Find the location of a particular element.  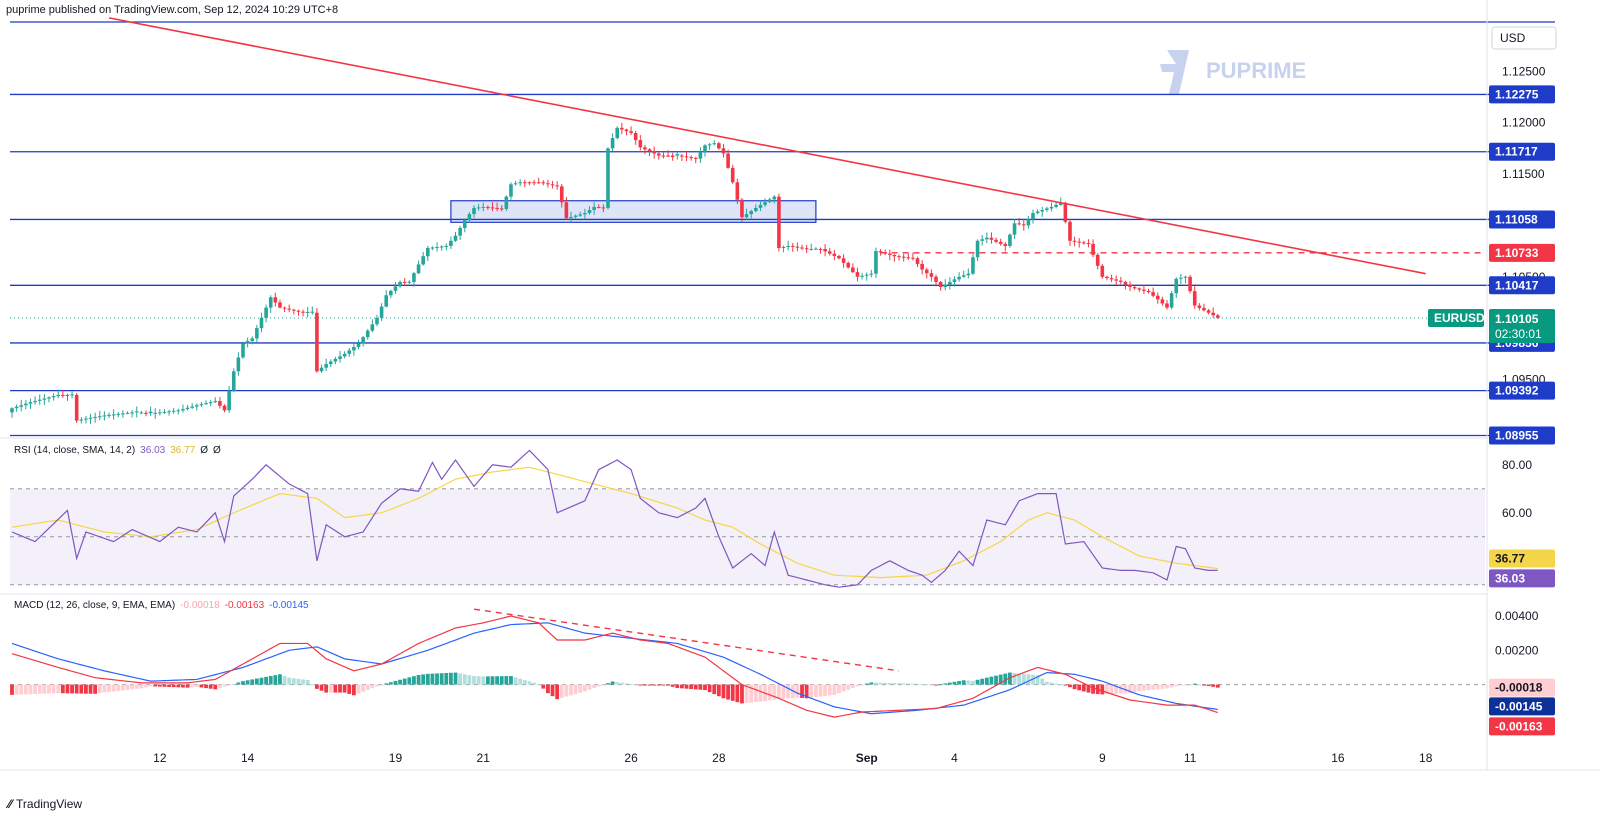

currency-selector: USD is located at coordinates (1524, 38).